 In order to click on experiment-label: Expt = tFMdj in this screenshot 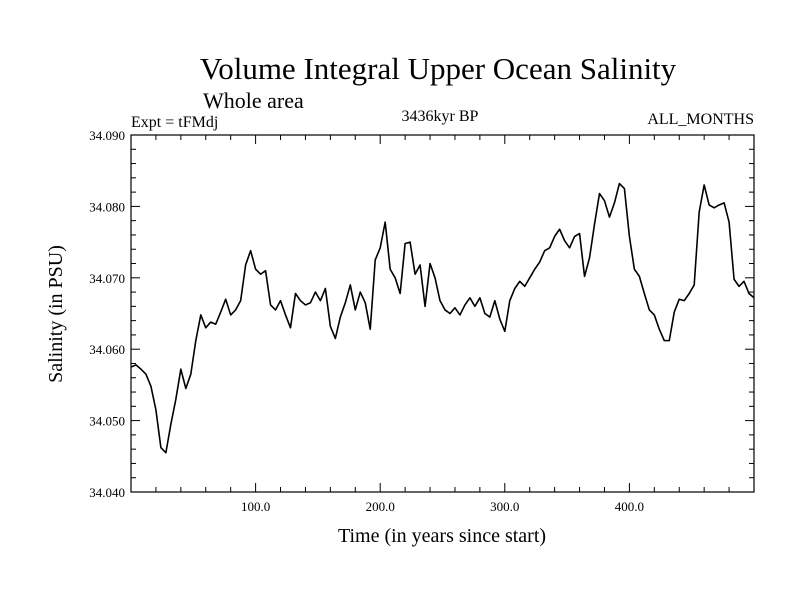, I will do `click(174, 122)`.